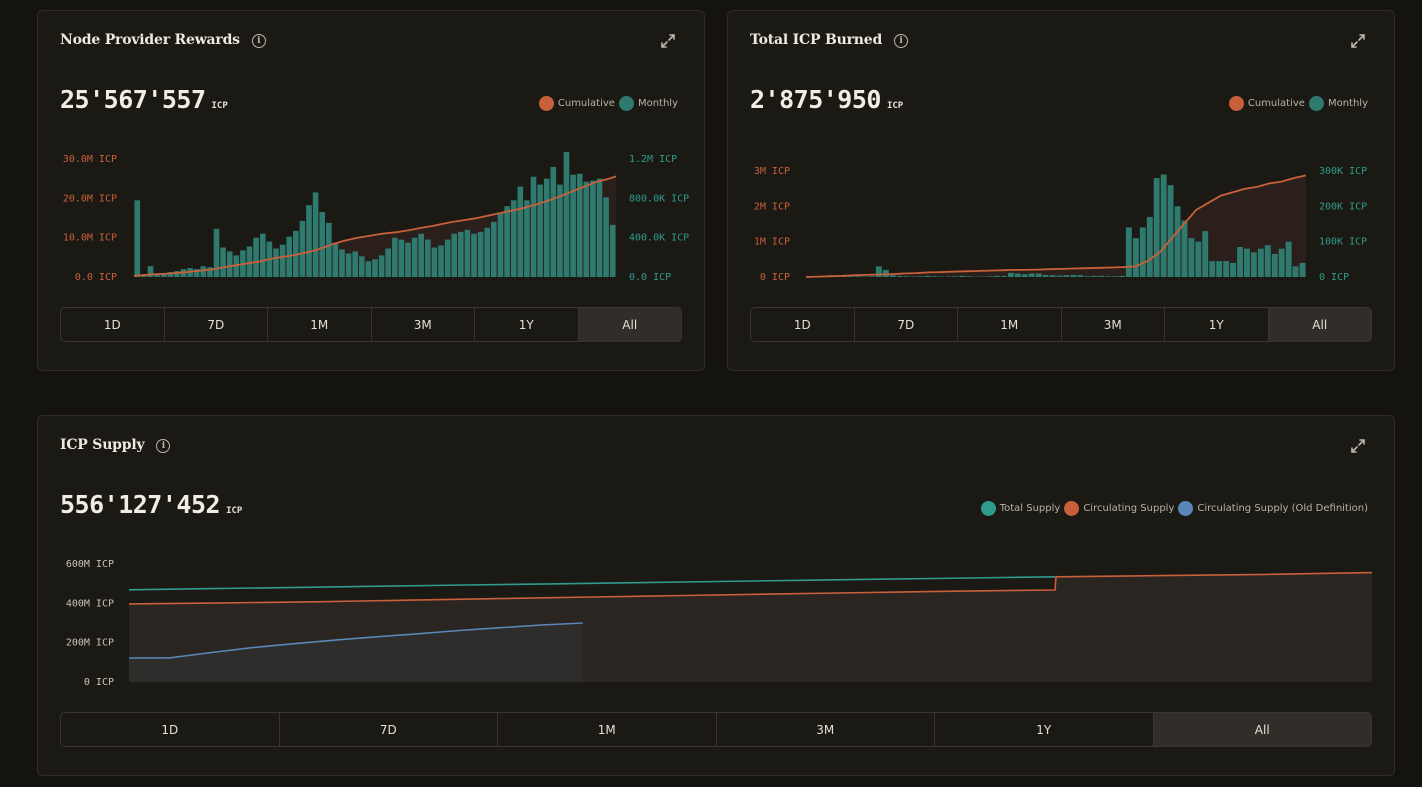  I want to click on legend-cumulative: Cumulative, so click(1266, 103).